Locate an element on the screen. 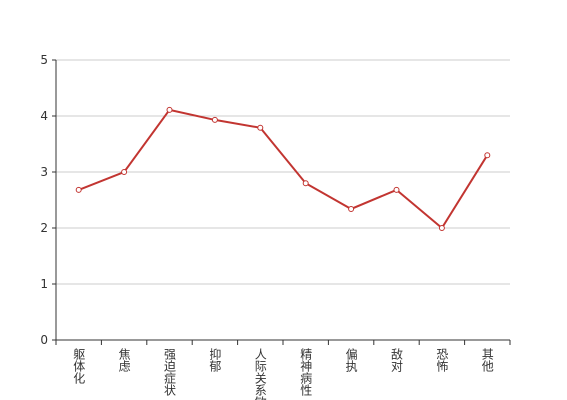  x-tick-label: 偏执 is located at coordinates (351, 360).